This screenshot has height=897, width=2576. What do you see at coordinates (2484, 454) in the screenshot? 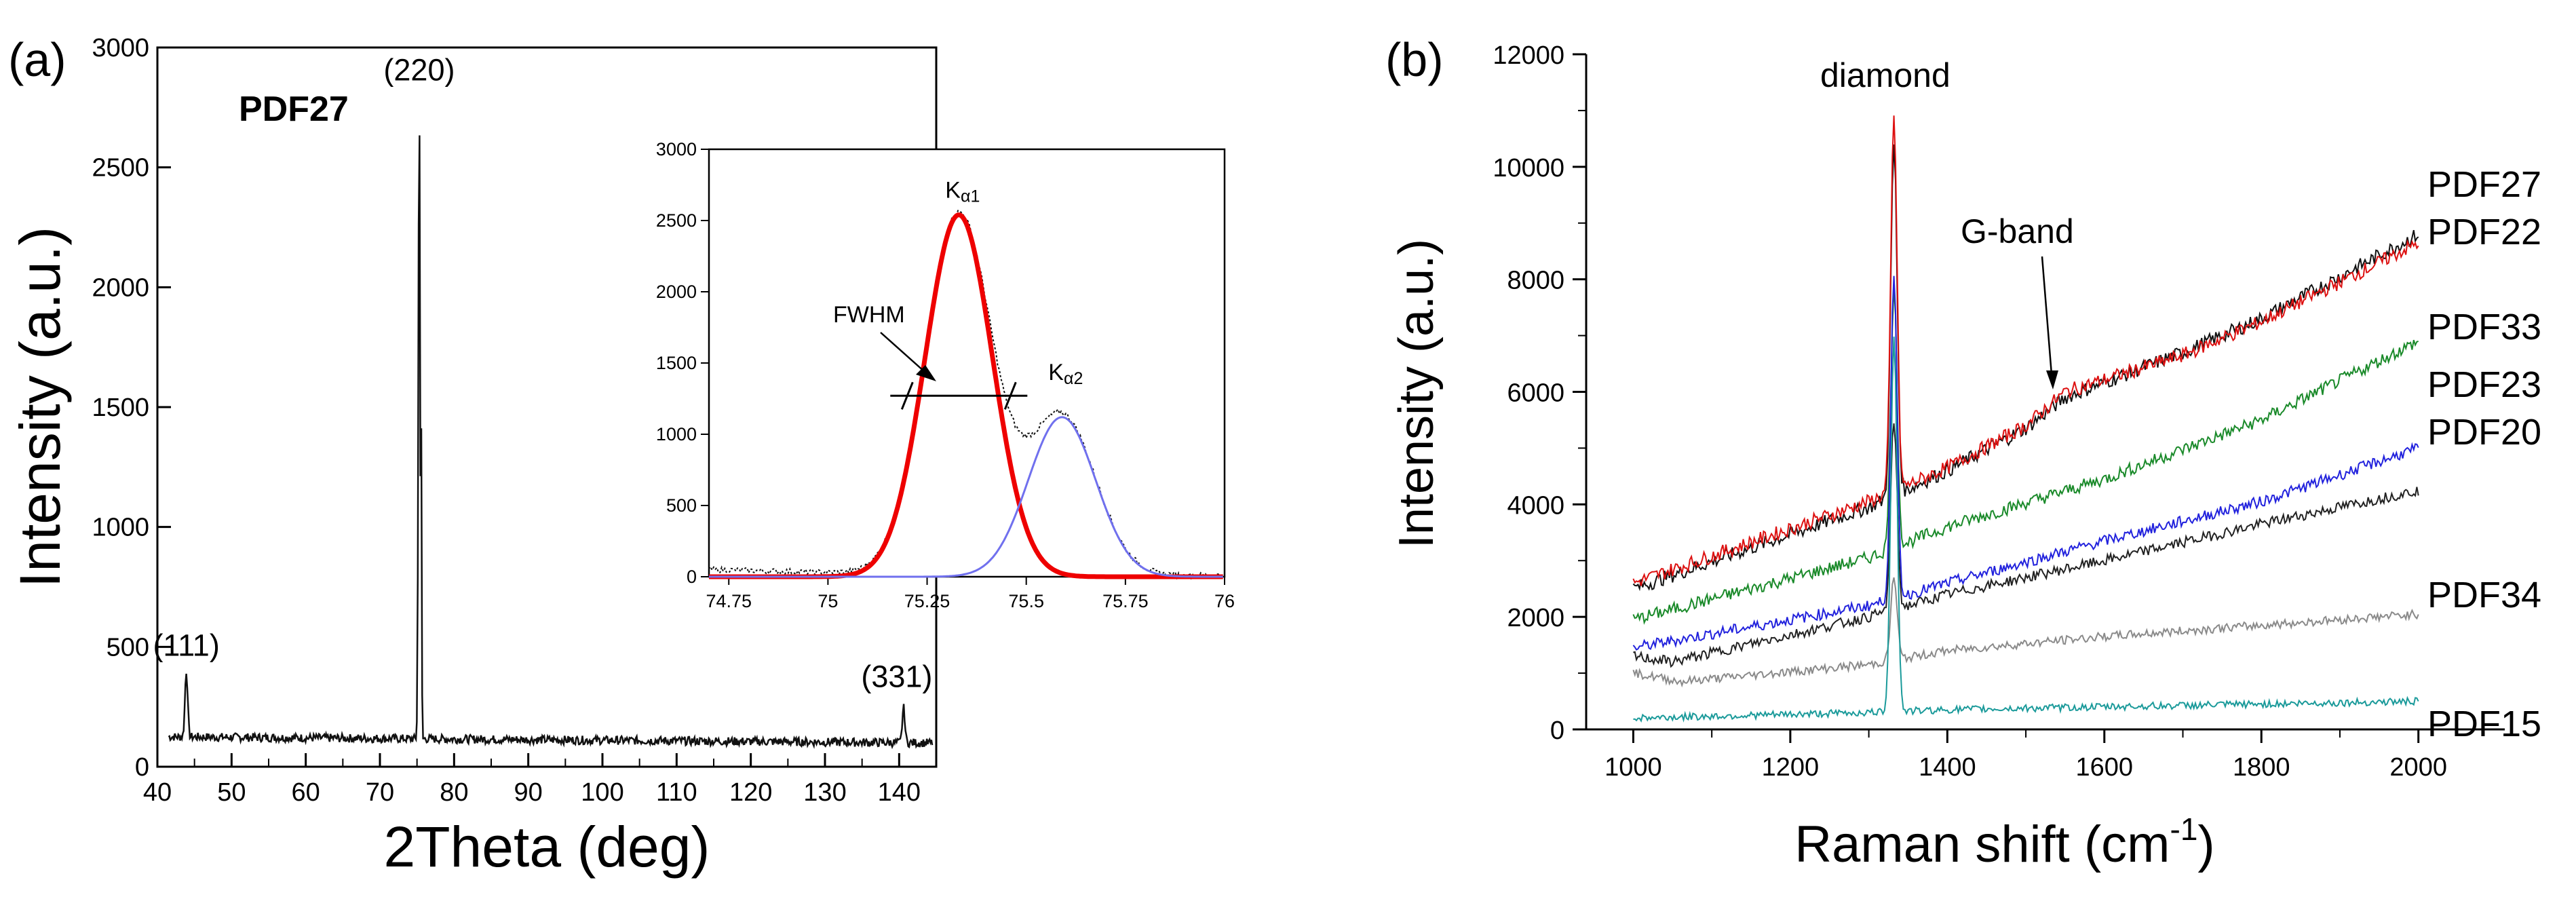
I see `panel-b-series-labels: PDF27 PDF22 PDF33 PDF23 PDF20 PDF34 PDF15` at bounding box center [2484, 454].